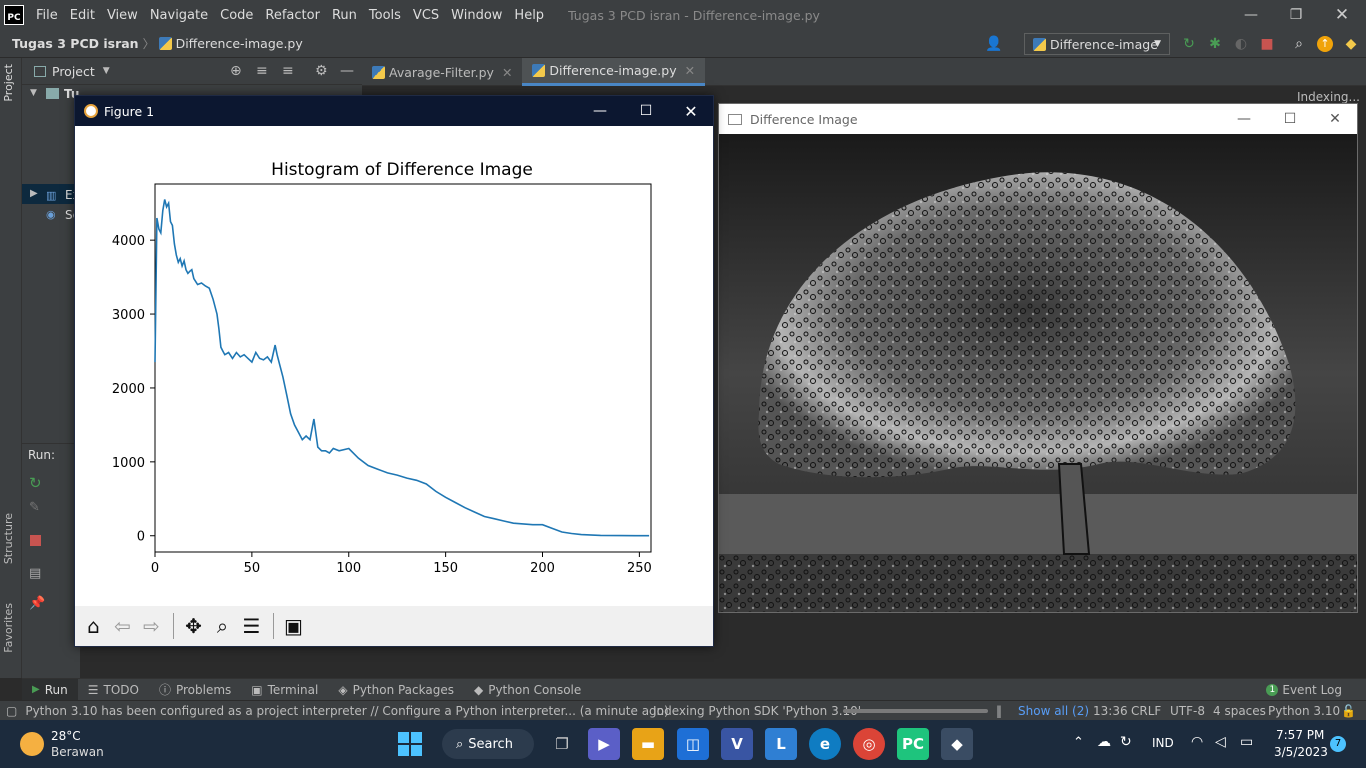 The width and height of the screenshot is (1366, 768). What do you see at coordinates (781, 744) in the screenshot?
I see `l-app-icon: L` at bounding box center [781, 744].